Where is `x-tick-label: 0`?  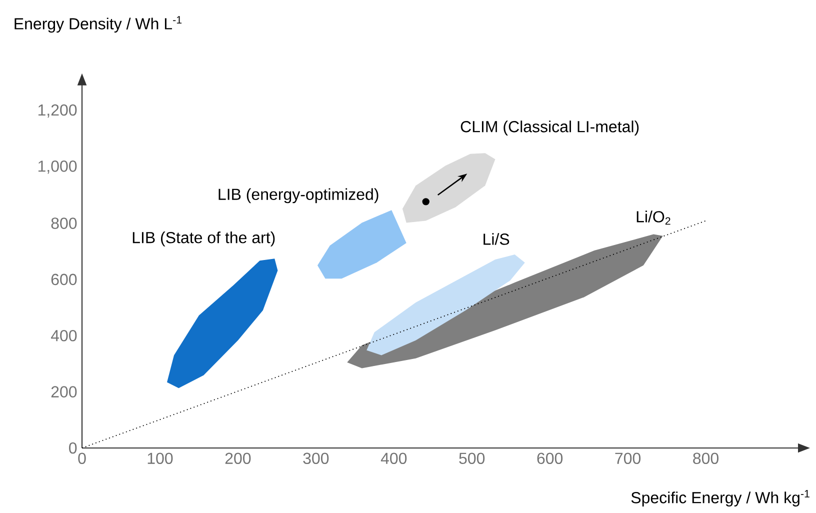 x-tick-label: 0 is located at coordinates (82, 458).